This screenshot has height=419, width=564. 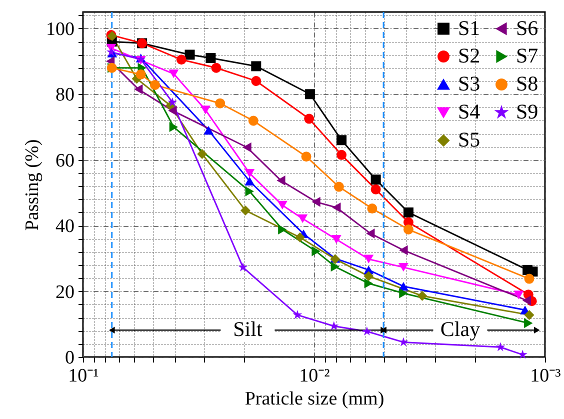 What do you see at coordinates (32, 185) in the screenshot?
I see `y-axis-title: Passing (%)` at bounding box center [32, 185].